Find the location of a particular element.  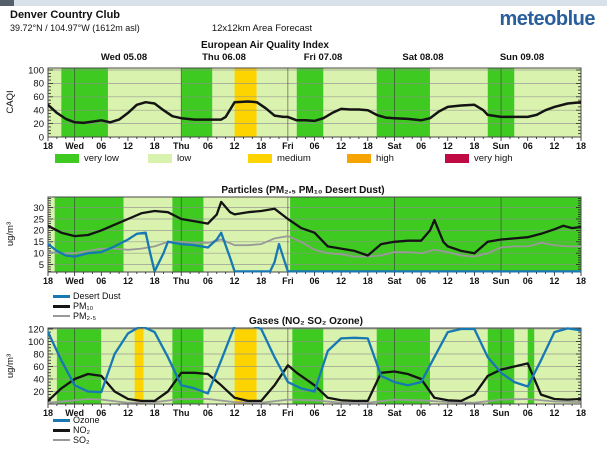

legend-row: Desert Dust is located at coordinates (87, 296).